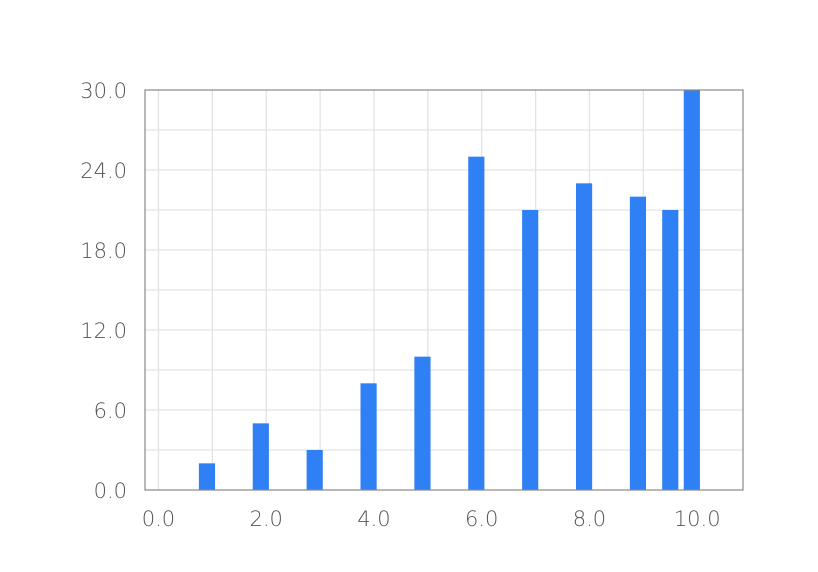 This screenshot has width=818, height=572. What do you see at coordinates (266, 519) in the screenshot?
I see `x-tick-label: 2.0` at bounding box center [266, 519].